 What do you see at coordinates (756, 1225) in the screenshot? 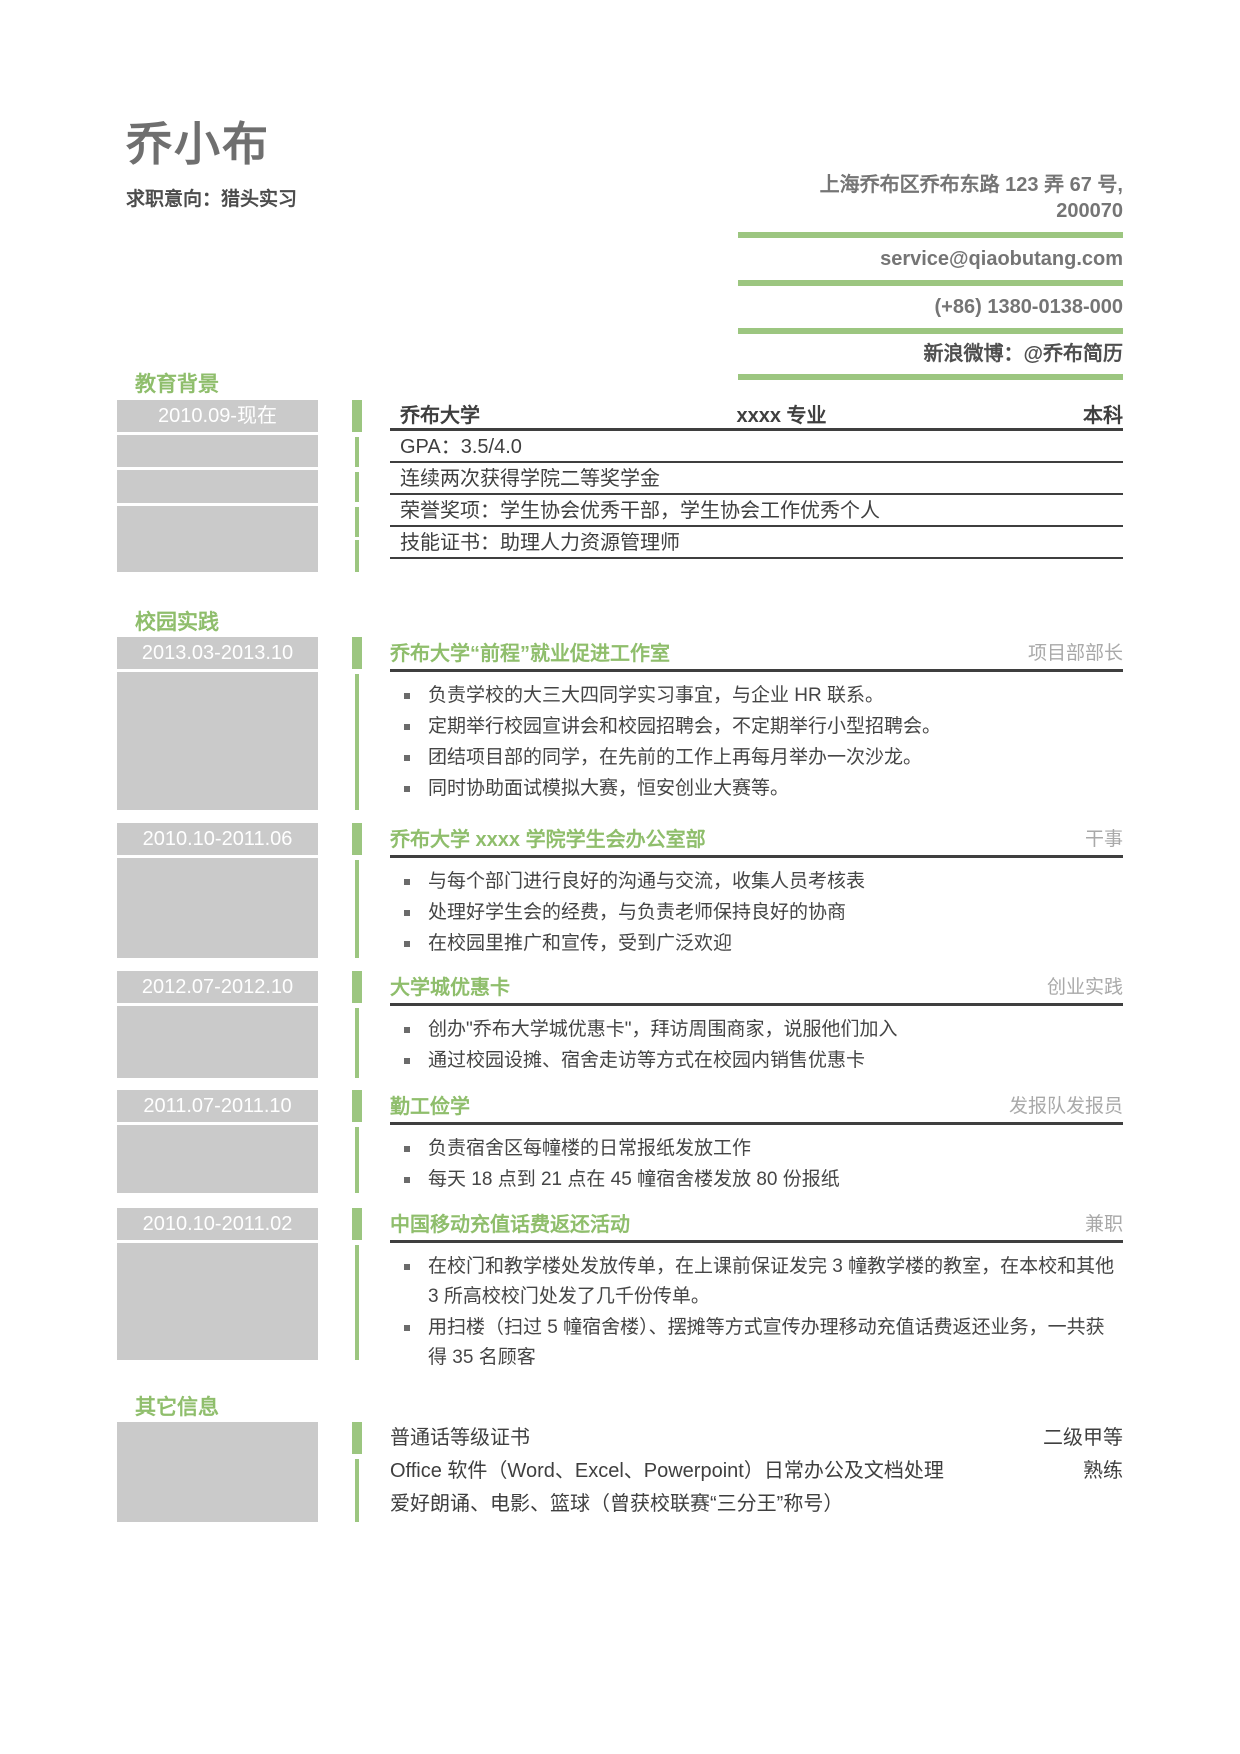
I see `experience-header: 中国移动充值话费返还活动 兼职` at bounding box center [756, 1225].